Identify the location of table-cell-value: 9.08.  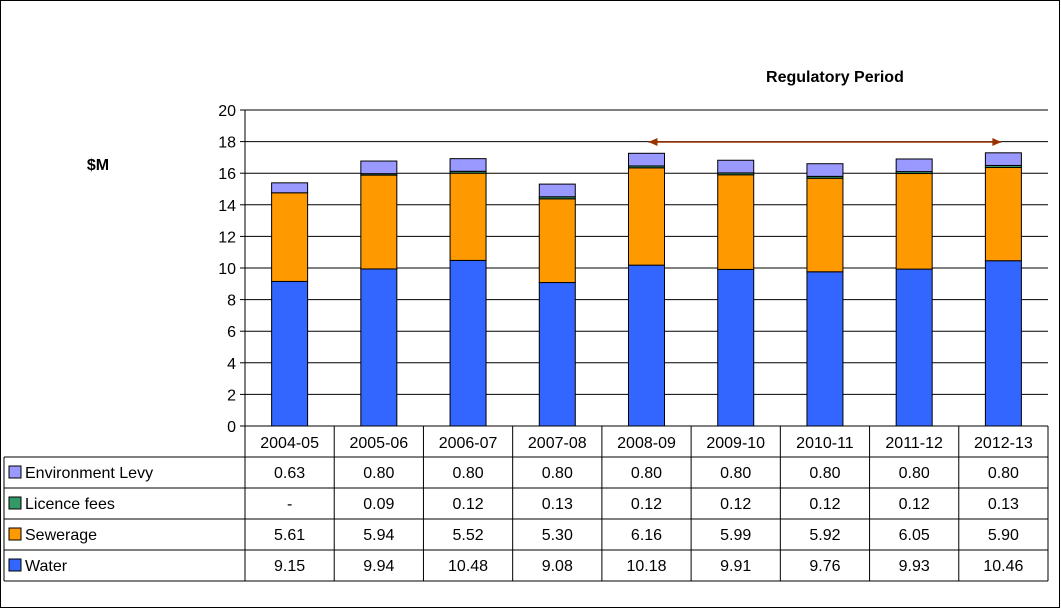
(557, 566).